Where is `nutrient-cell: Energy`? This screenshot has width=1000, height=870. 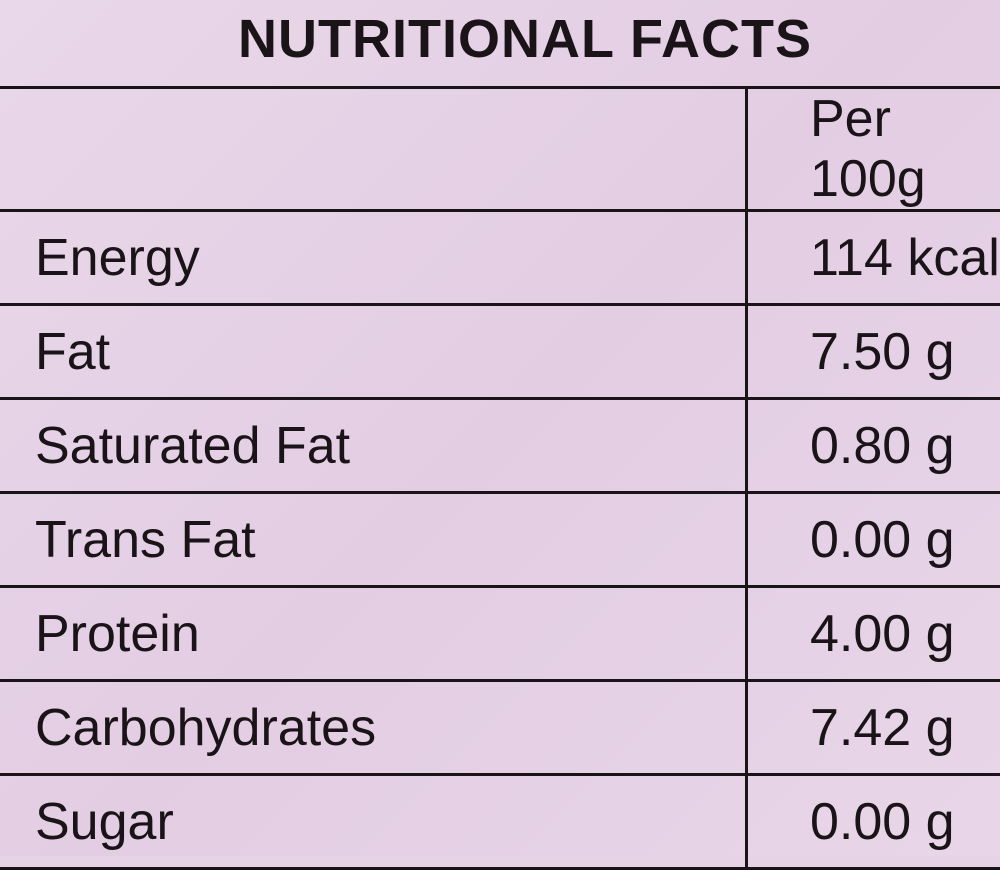
nutrient-cell: Energy is located at coordinates (373, 258).